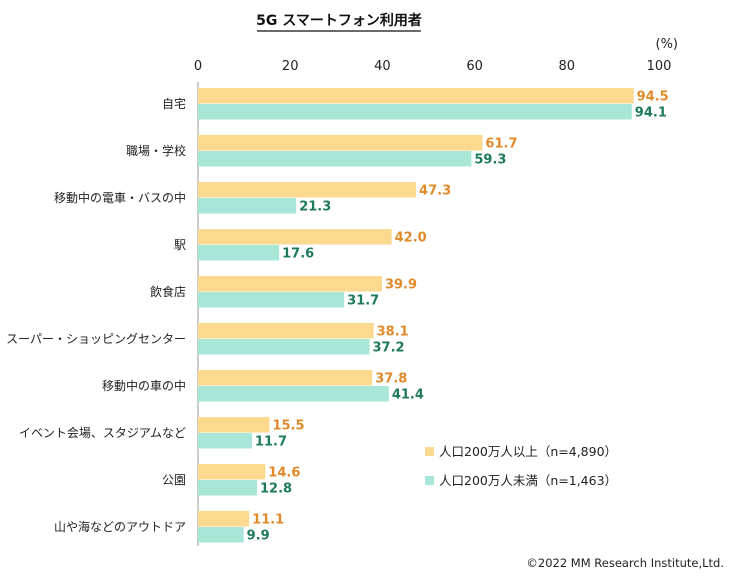 Image resolution: width=739 pixels, height=581 pixels. Describe the element at coordinates (102, 433) in the screenshot. I see `category-label-7: イベント会場、スタジアムなど` at that location.